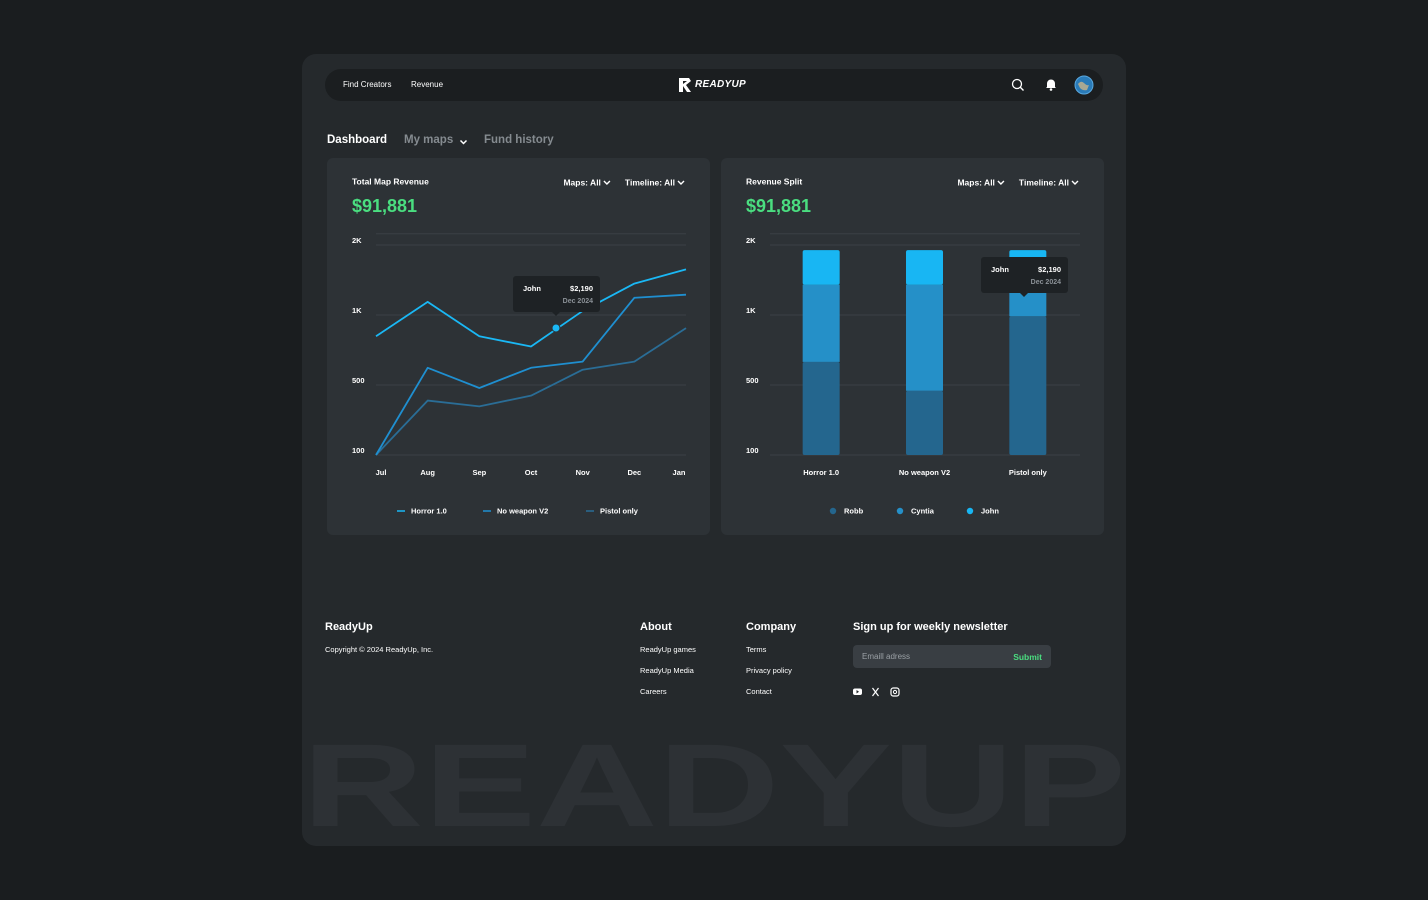  What do you see at coordinates (1051, 84) in the screenshot?
I see `bell-icon` at bounding box center [1051, 84].